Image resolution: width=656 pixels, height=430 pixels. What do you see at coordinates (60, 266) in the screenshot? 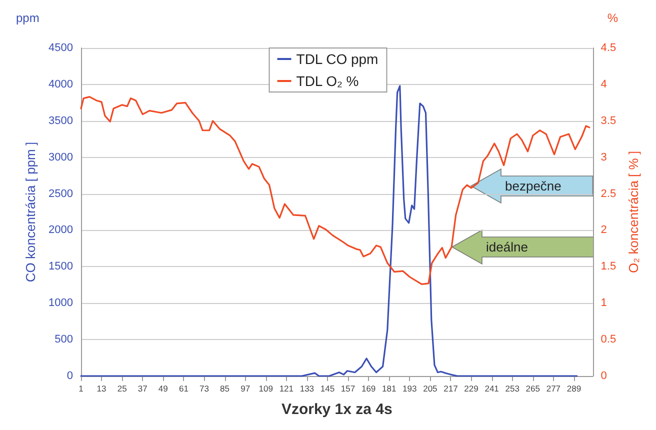
I see `y-tick-label: 1500` at bounding box center [60, 266].